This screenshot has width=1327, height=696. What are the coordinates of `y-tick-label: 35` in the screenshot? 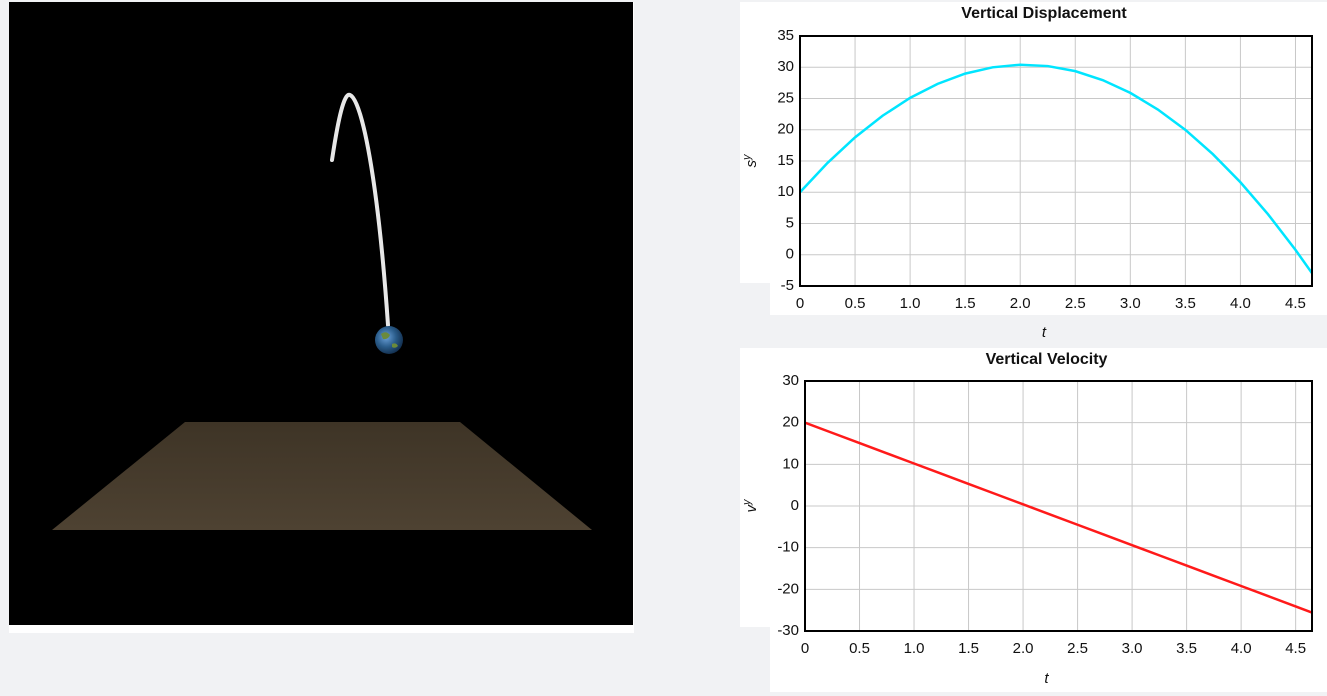 It's located at (785, 35).